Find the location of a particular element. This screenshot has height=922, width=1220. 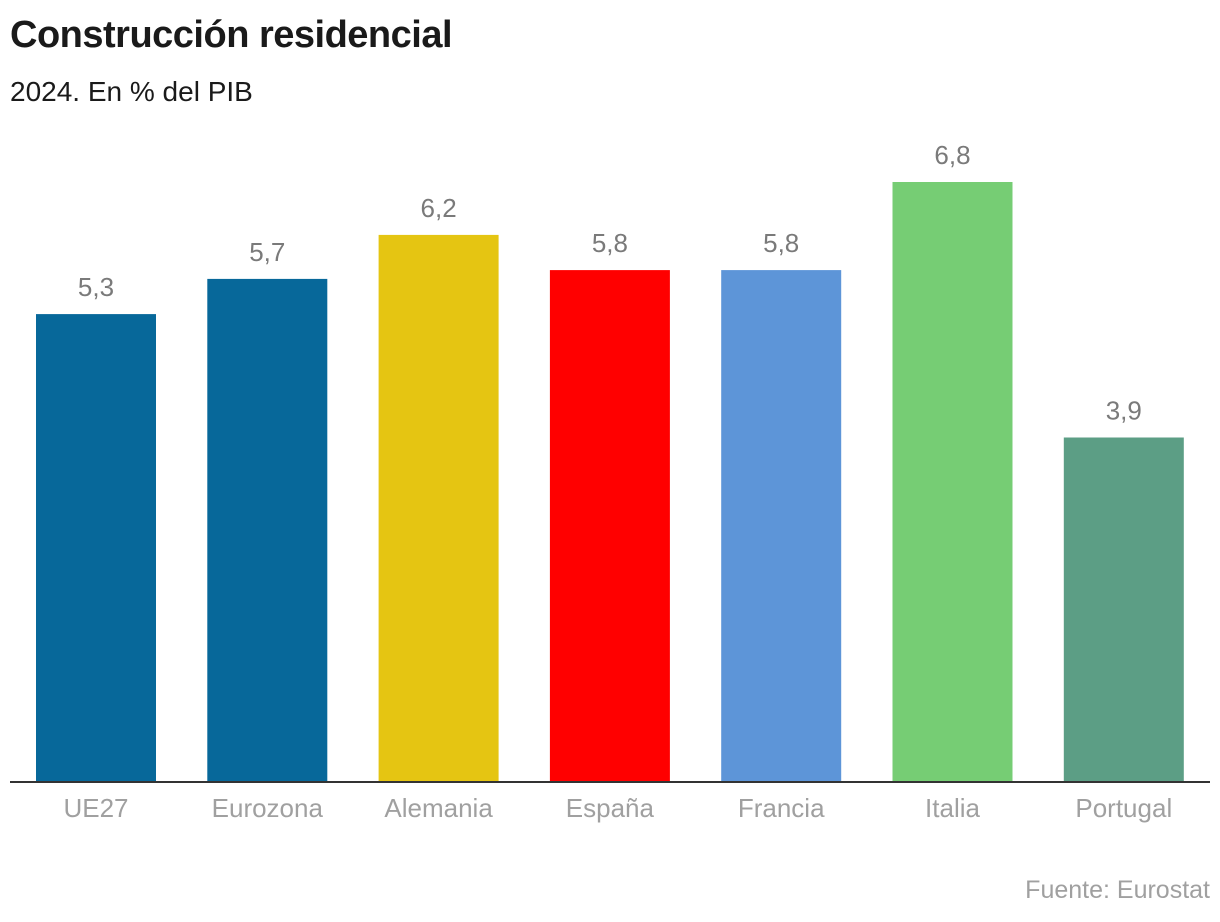

bar-francia is located at coordinates (781, 525).